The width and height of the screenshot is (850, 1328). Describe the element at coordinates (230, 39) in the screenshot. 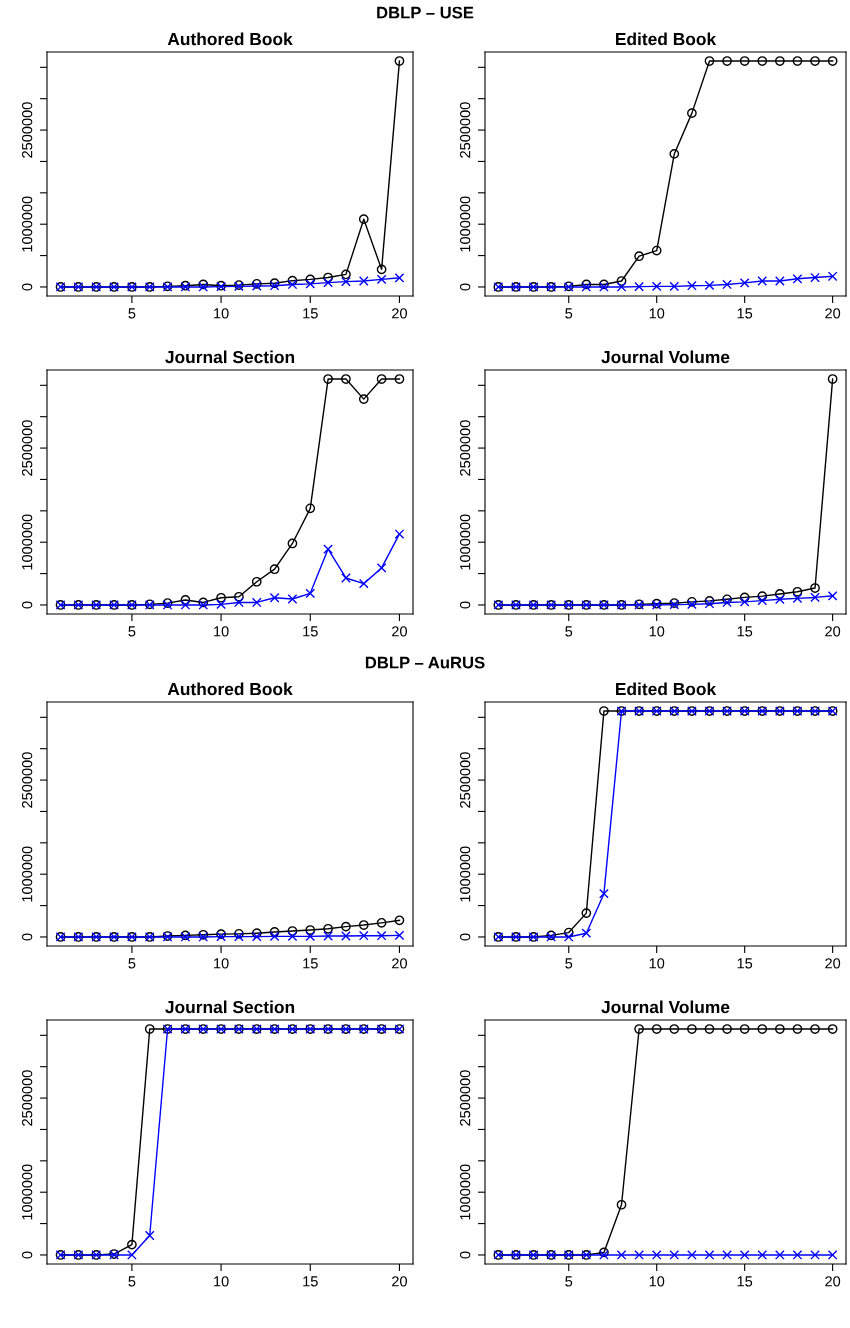

I see `chart-title: Authored Book` at that location.